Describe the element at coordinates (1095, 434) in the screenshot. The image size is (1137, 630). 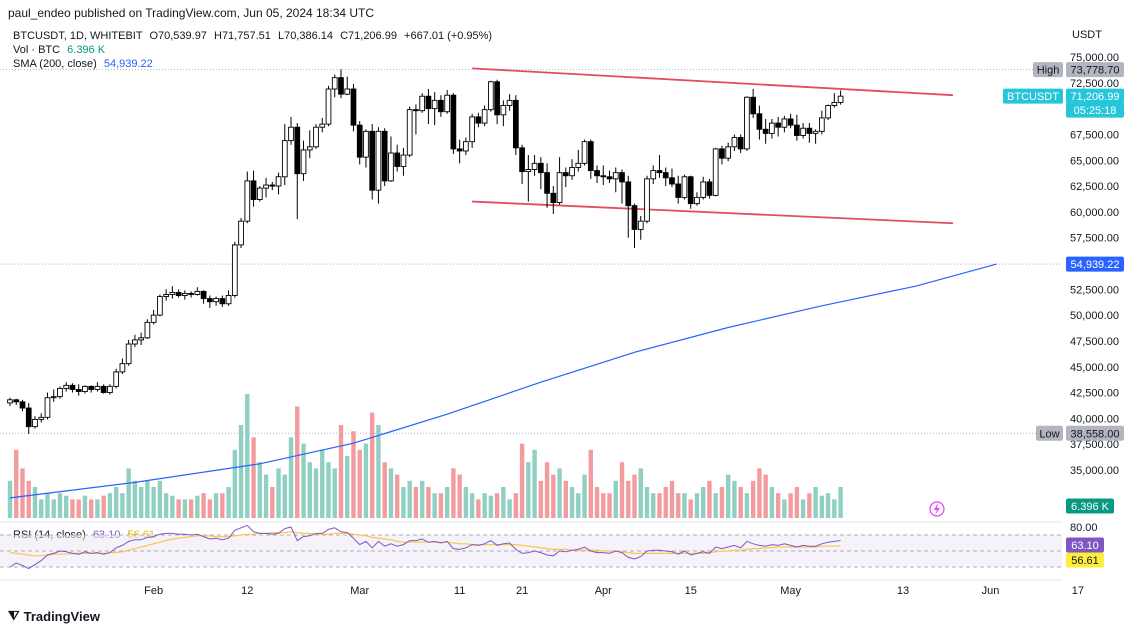
I see `low-value-tag-text: 38,558.00` at that location.